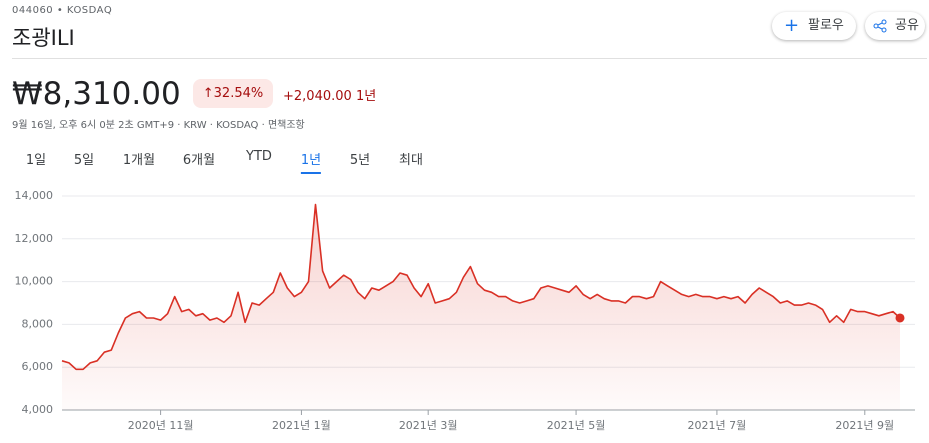 This screenshot has width=929, height=443. What do you see at coordinates (208, 93) in the screenshot?
I see `arrow-up-icon: ↑` at bounding box center [208, 93].